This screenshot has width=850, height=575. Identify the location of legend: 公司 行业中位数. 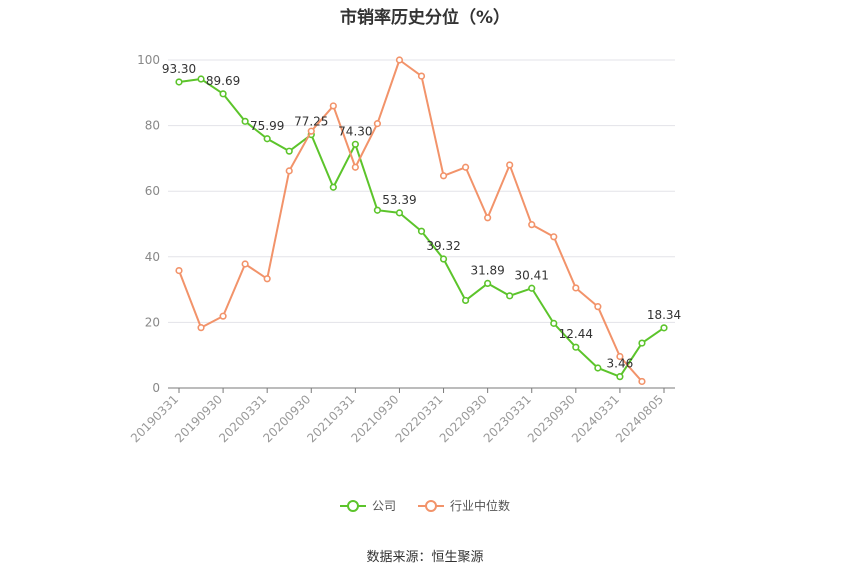
(425, 505).